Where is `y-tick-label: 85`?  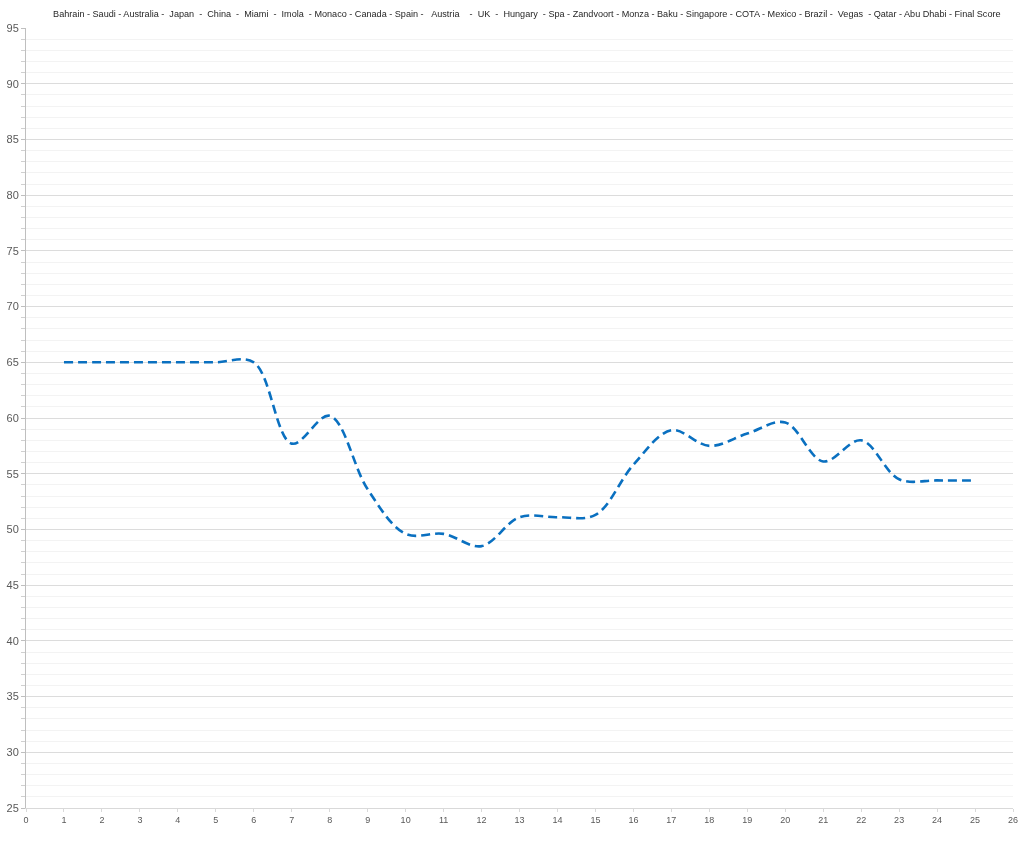
y-tick-label: 85 is located at coordinates (12, 139).